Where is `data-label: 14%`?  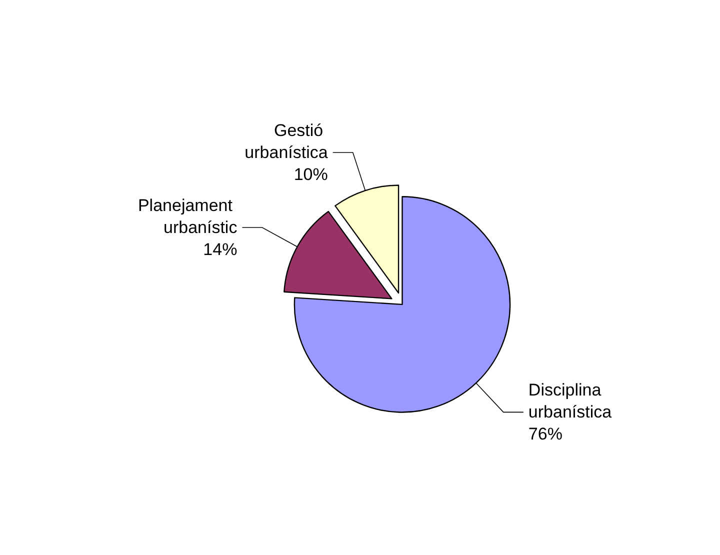 data-label: 14% is located at coordinates (220, 249).